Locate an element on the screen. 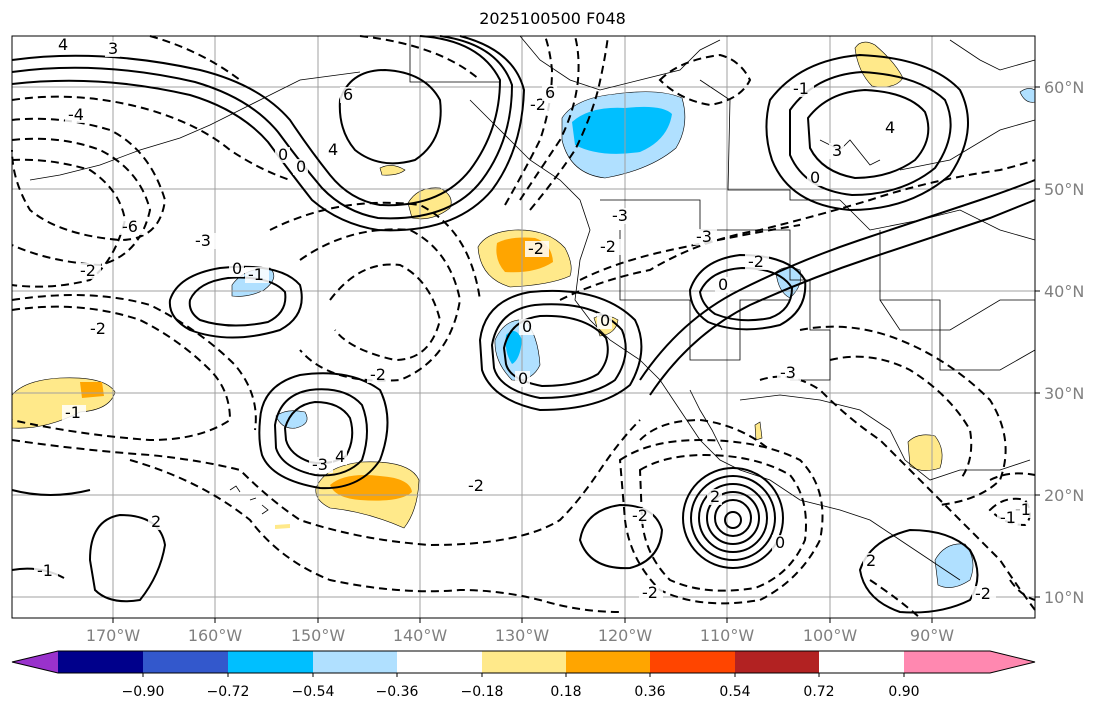  low-pressure-rings is located at coordinates (733, 518).